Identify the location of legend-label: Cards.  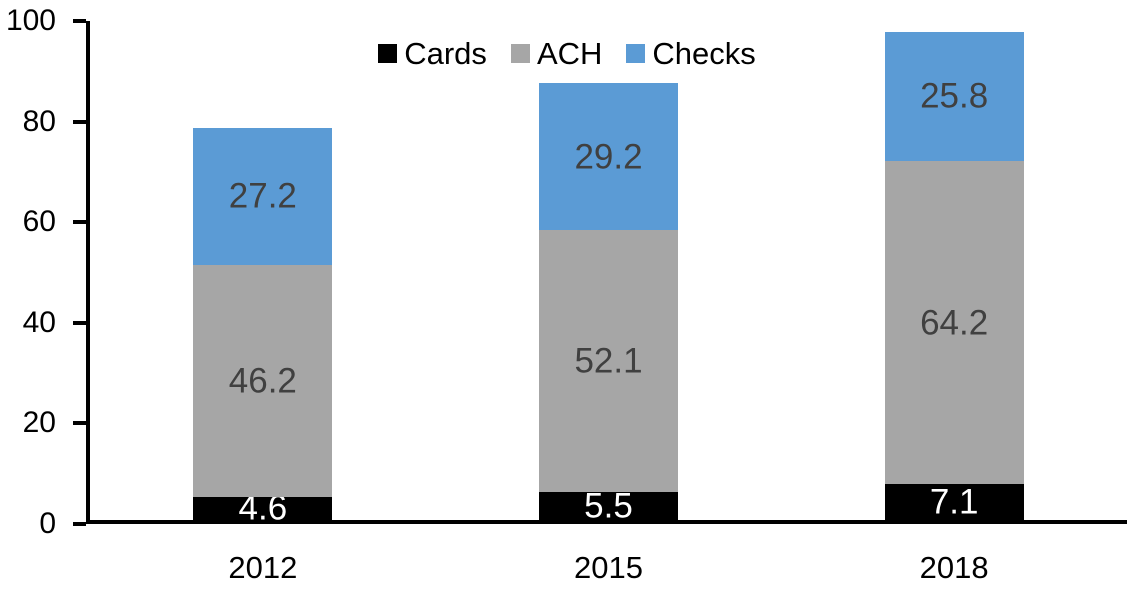
(445, 53).